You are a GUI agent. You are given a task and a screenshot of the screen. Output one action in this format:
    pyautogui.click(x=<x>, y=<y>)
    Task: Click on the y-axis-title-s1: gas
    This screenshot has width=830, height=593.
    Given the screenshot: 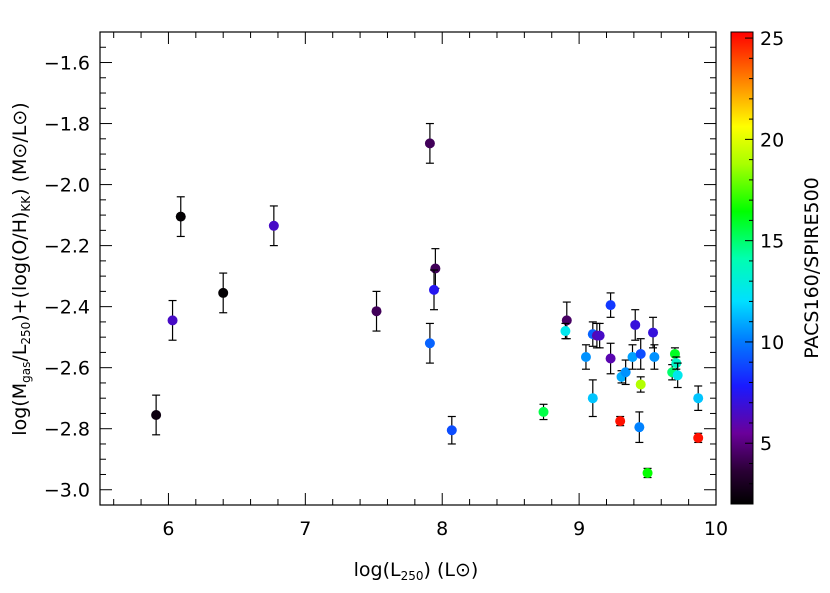 What is the action you would take?
    pyautogui.click(x=26, y=372)
    